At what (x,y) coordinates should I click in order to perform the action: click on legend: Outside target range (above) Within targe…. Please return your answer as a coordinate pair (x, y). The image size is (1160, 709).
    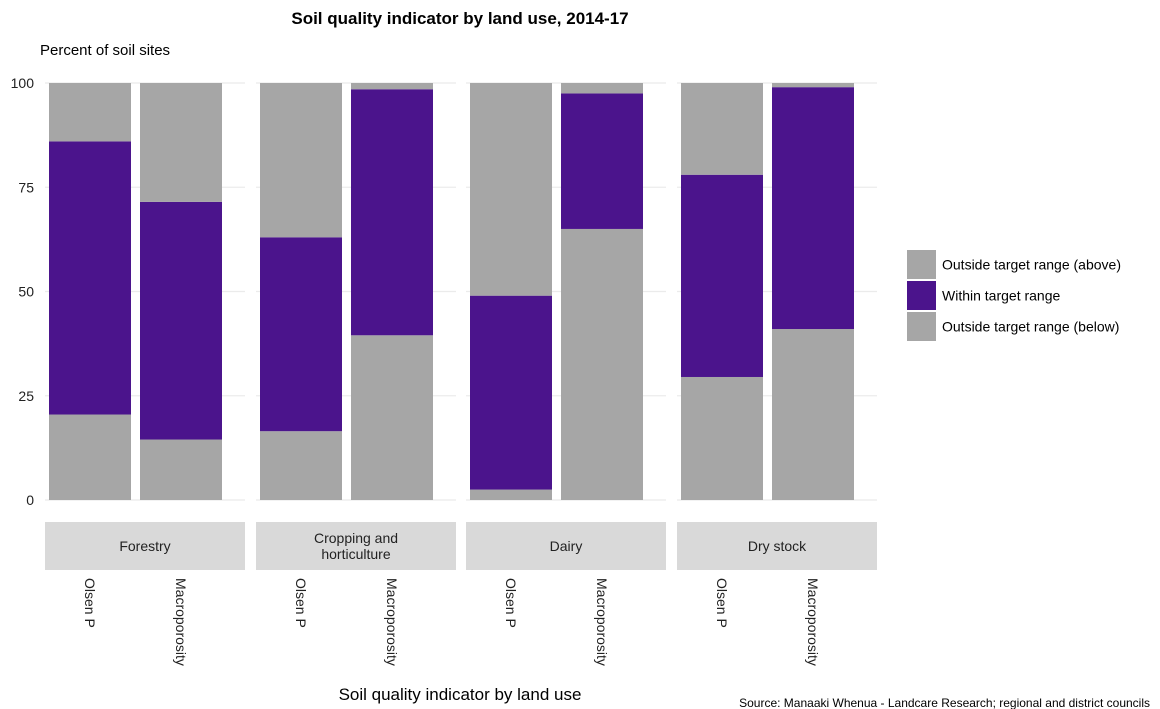
    Looking at the image, I should click on (1014, 295).